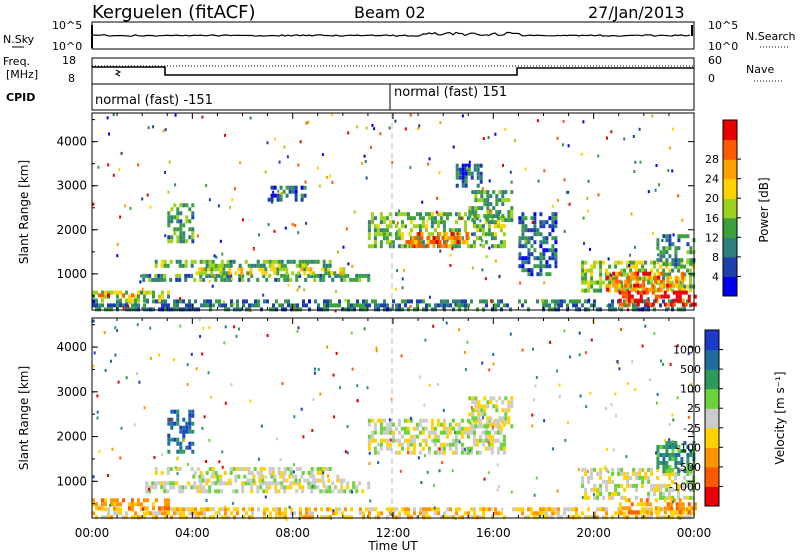  What do you see at coordinates (92, 533) in the screenshot?
I see `time-tick-label: 00:00` at bounding box center [92, 533].